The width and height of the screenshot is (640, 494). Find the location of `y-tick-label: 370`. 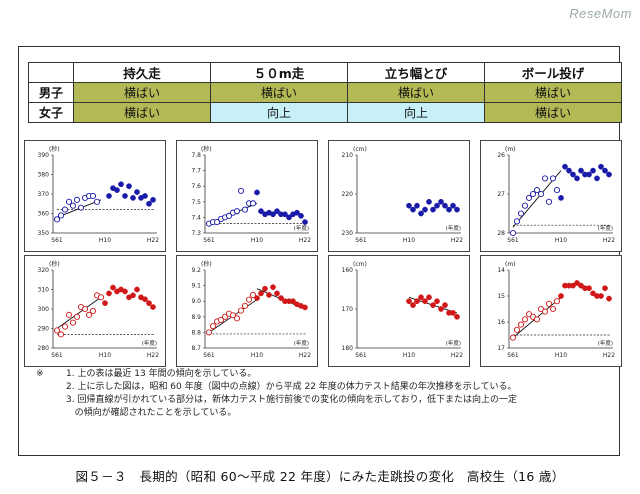

y-tick-label: 370 is located at coordinates (44, 194).